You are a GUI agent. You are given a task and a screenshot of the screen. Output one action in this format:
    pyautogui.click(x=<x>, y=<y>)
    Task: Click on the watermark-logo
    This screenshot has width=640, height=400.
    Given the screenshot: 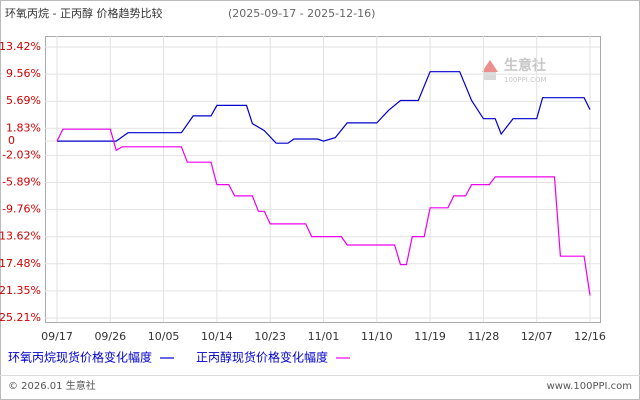 What is the action you would take?
    pyautogui.click(x=490, y=66)
    